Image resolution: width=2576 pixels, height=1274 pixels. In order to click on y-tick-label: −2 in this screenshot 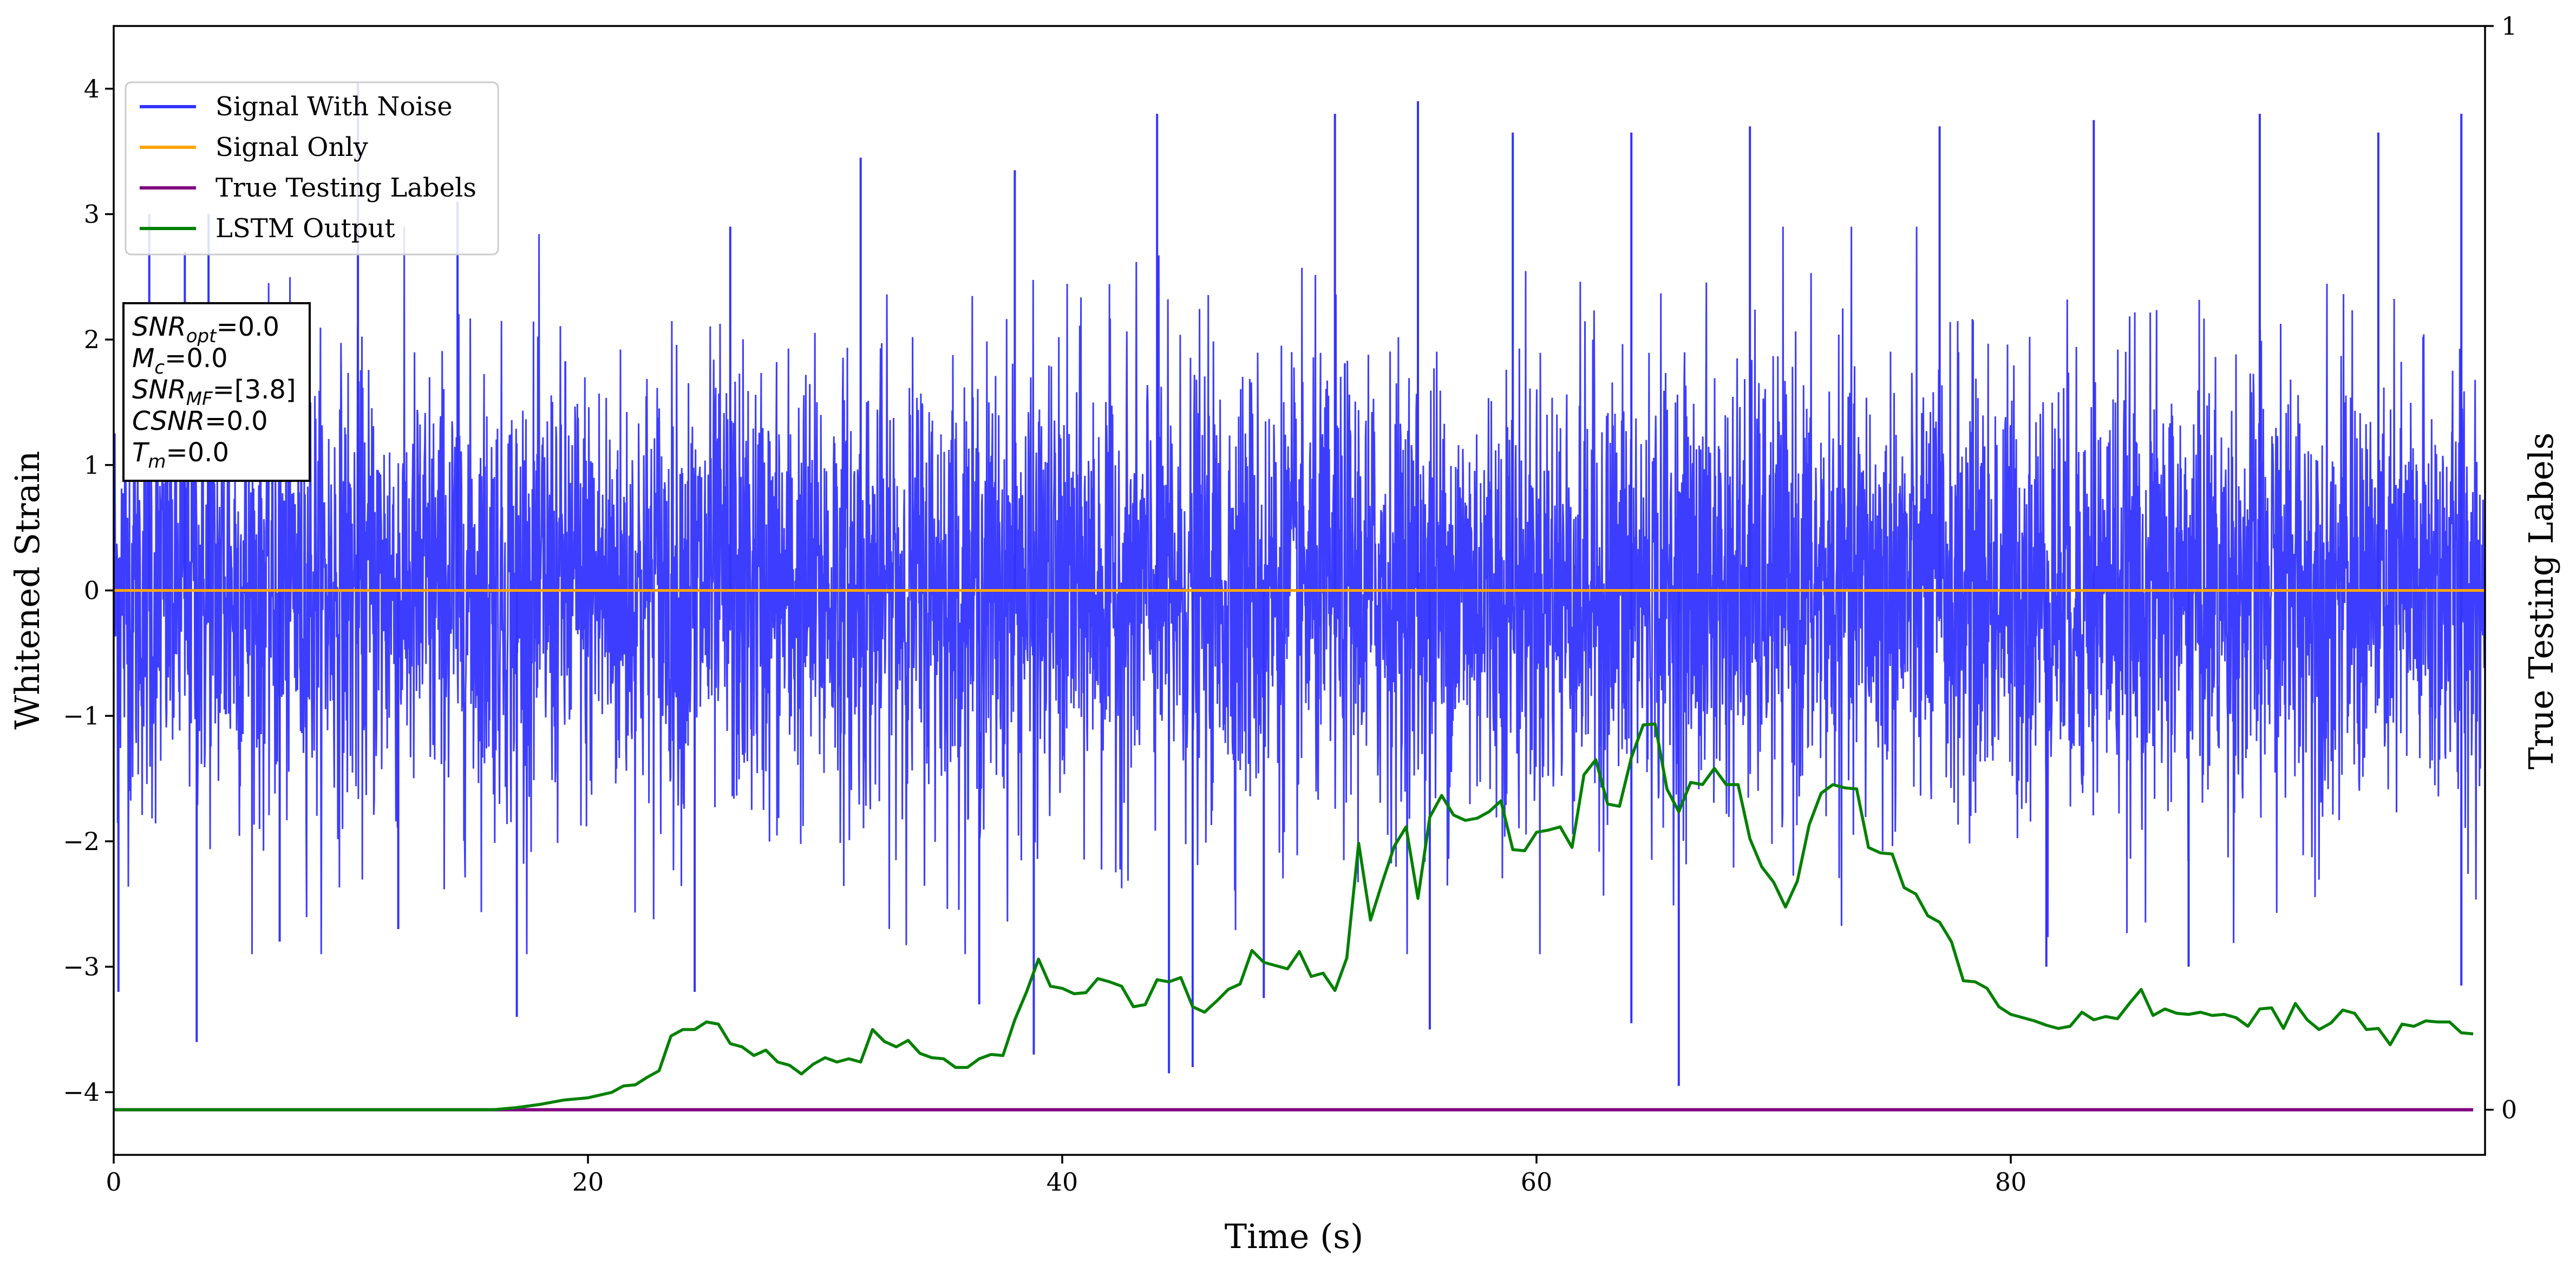, I will do `click(82, 841)`.